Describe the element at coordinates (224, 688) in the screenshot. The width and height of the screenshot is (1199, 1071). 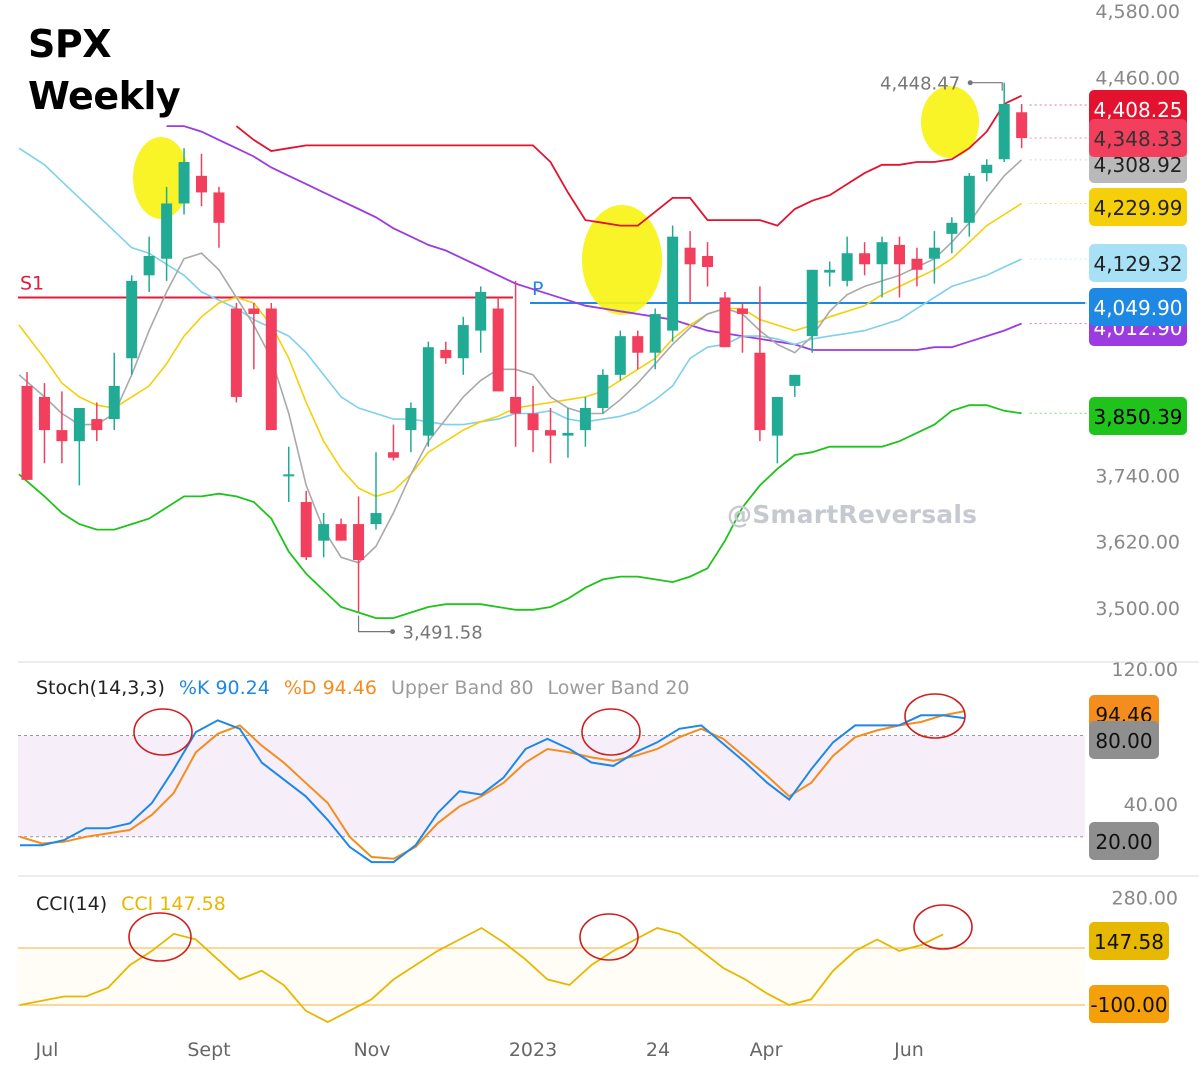
I see `stoch-legend-k: %K 90.24` at that location.